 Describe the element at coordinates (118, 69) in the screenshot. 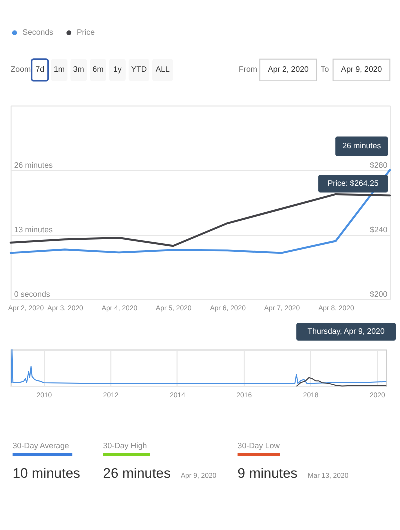

I see `text: 1y` at that location.